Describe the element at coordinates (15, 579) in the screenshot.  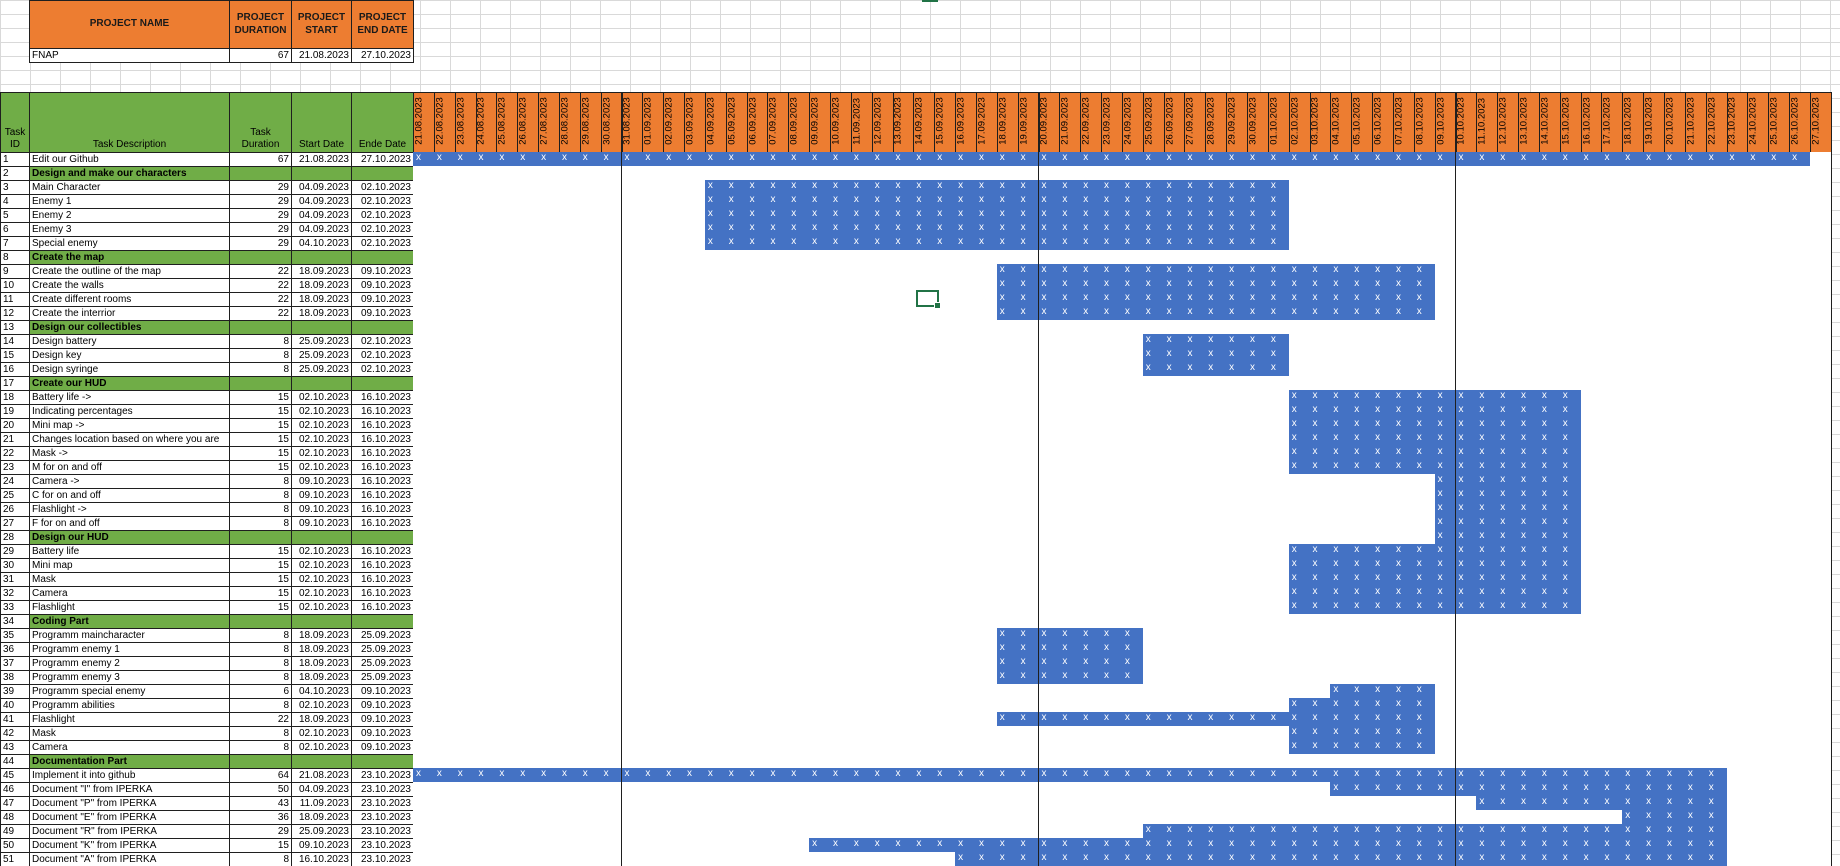
I see `task-id: 31` at that location.